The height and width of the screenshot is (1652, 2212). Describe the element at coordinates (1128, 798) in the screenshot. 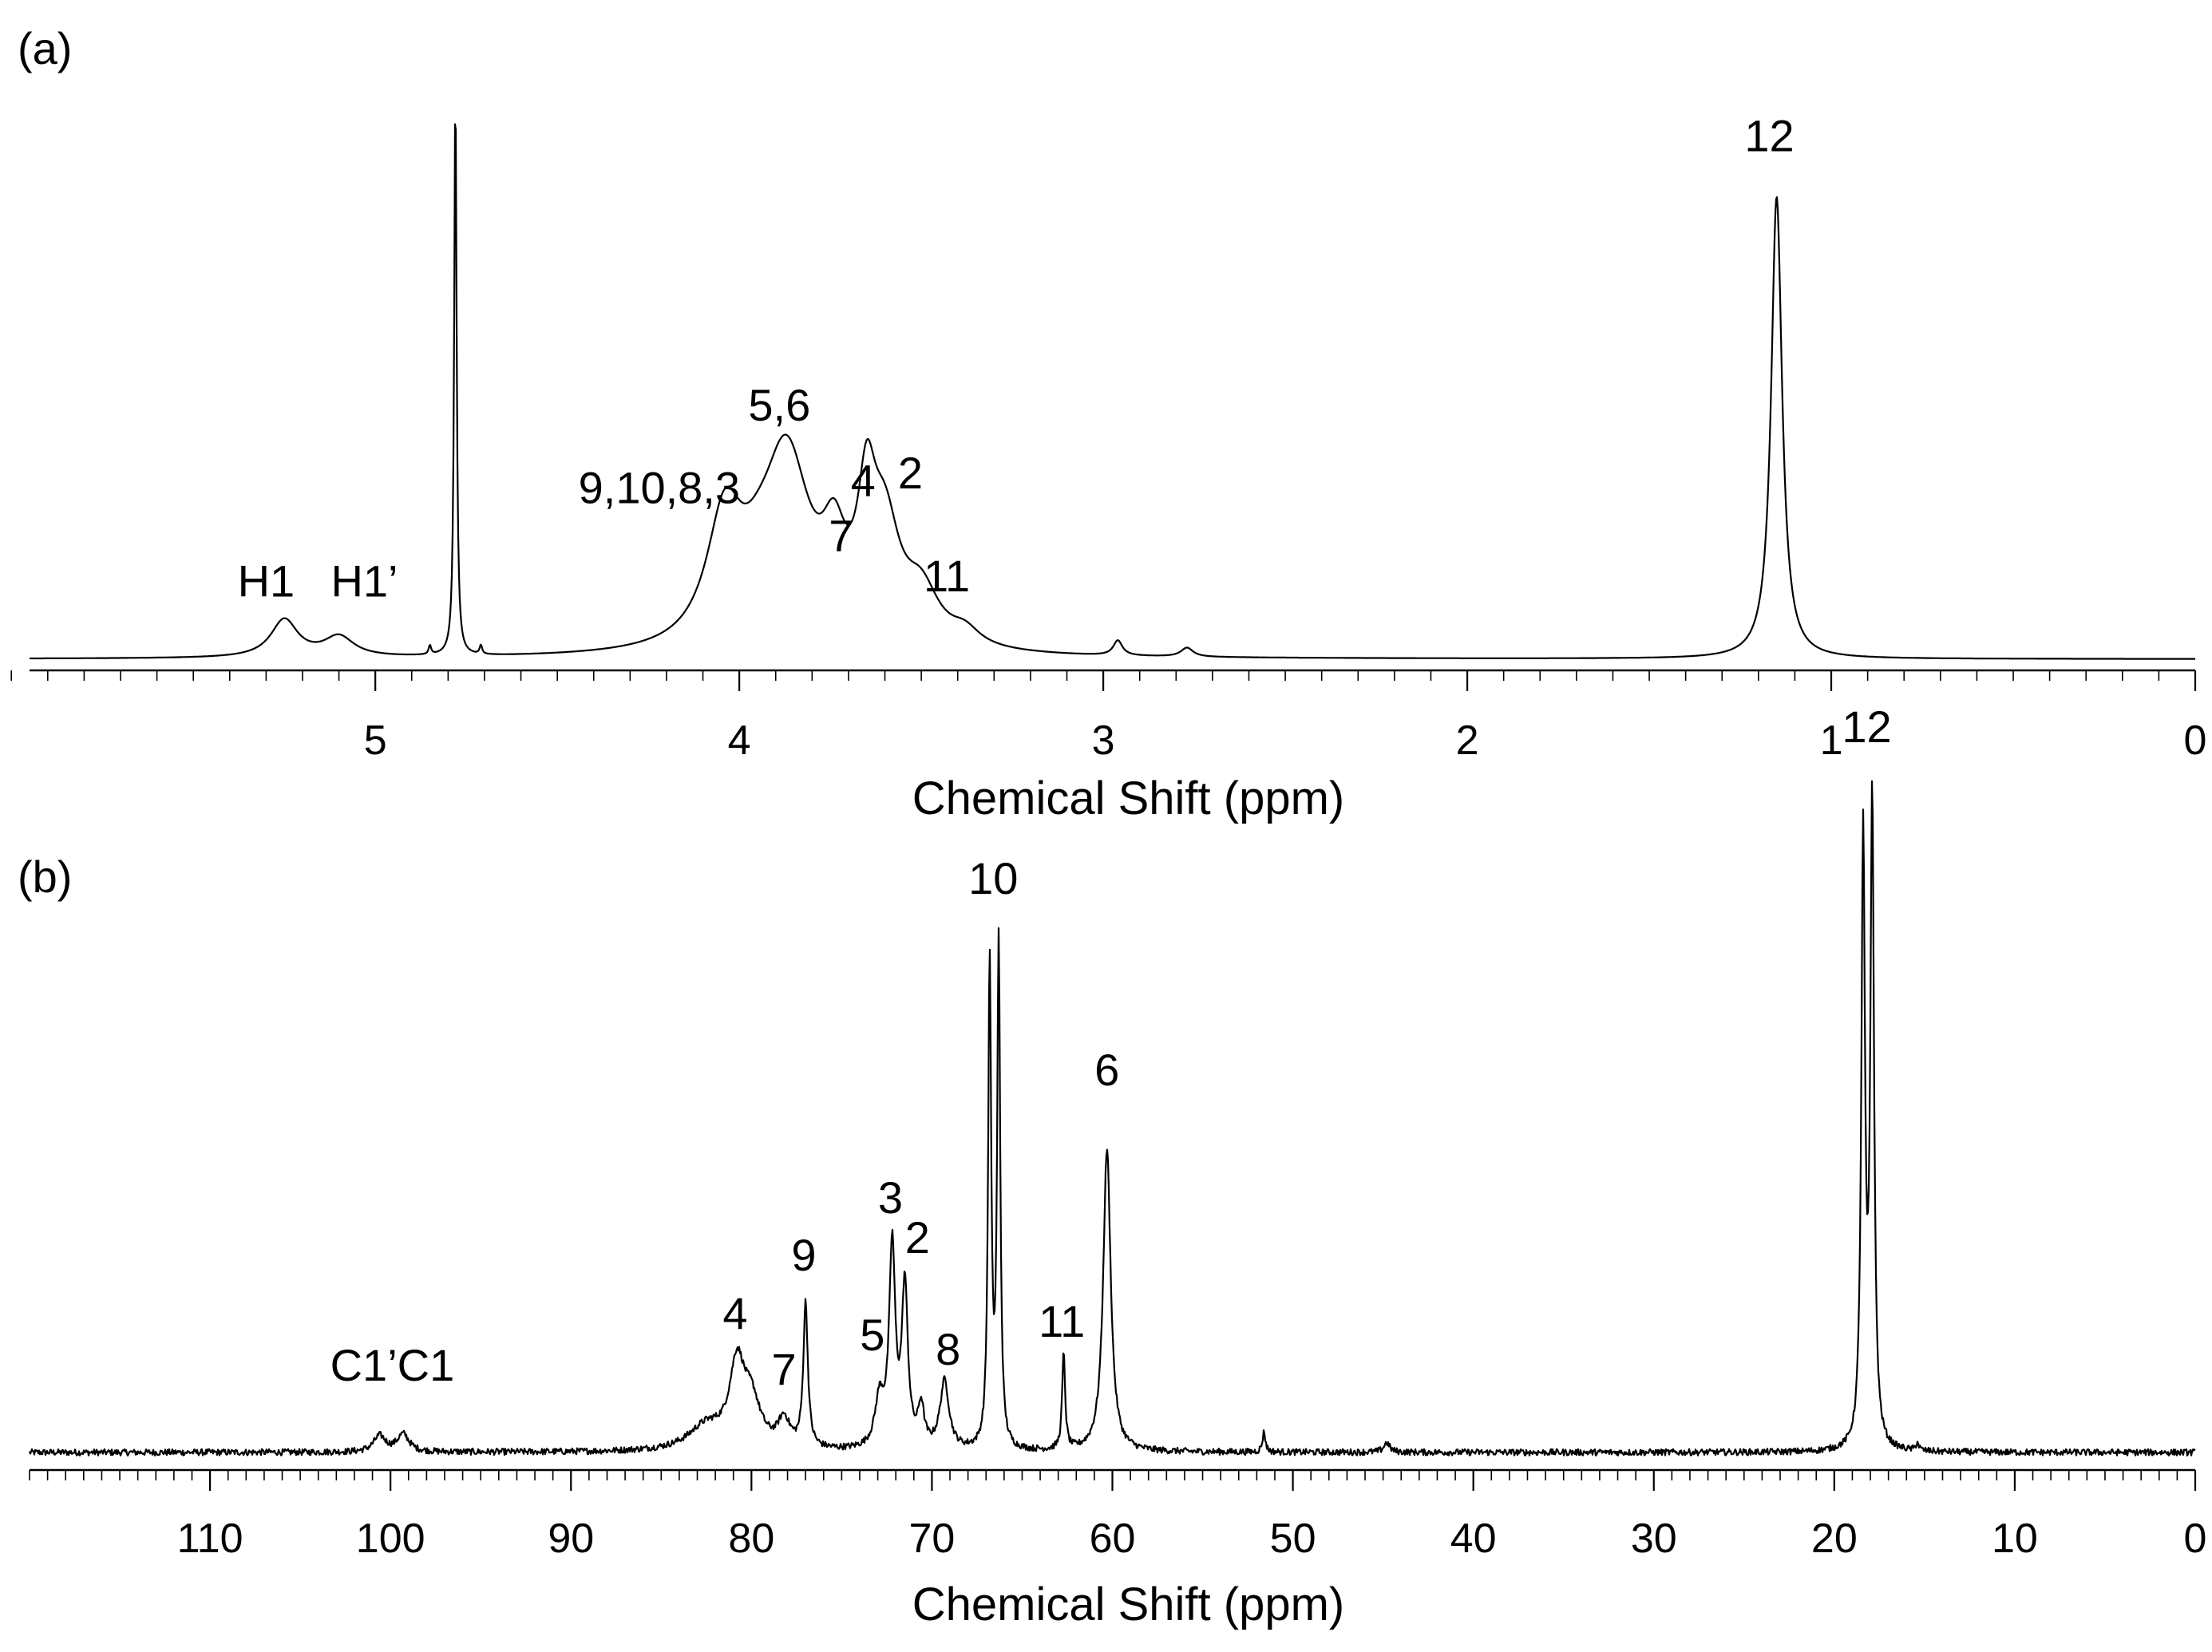

I see `1h-x-axis-label: Chemical Shift (ppm)` at that location.